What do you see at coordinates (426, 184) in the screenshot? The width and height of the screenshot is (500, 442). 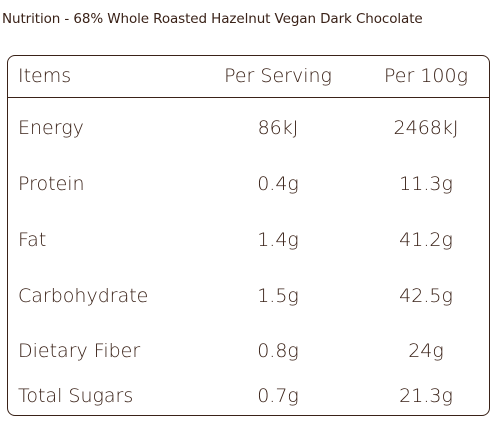 I see `row-per-100g: 11.3g` at bounding box center [426, 184].